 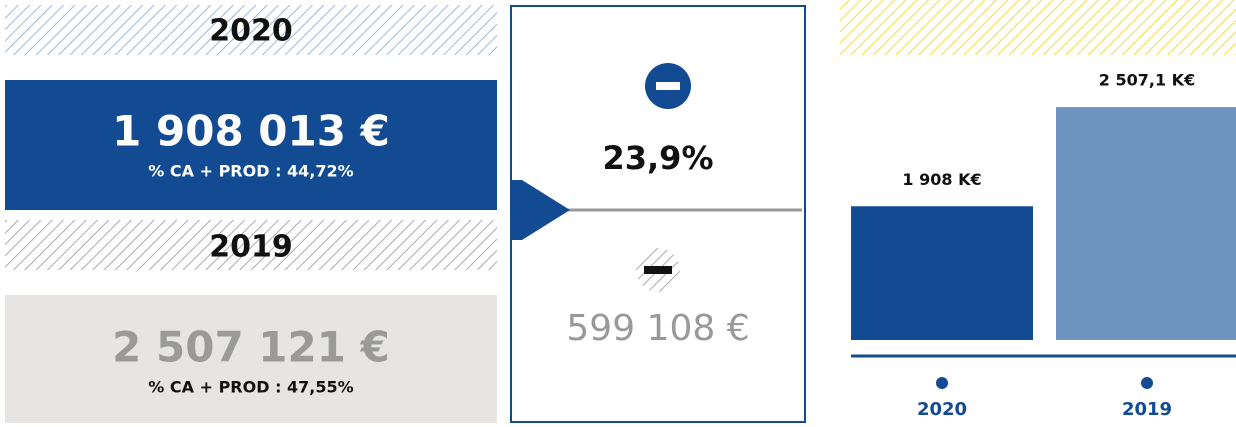 What do you see at coordinates (251, 131) in the screenshot?
I see `amount: 1 908 013 €` at bounding box center [251, 131].